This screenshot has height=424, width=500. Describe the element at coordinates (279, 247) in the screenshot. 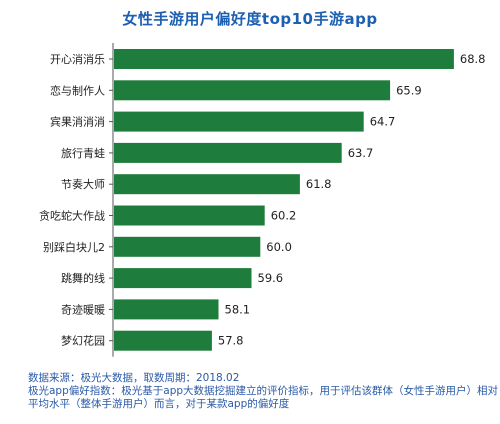

I see `value-label: 60.0` at that location.